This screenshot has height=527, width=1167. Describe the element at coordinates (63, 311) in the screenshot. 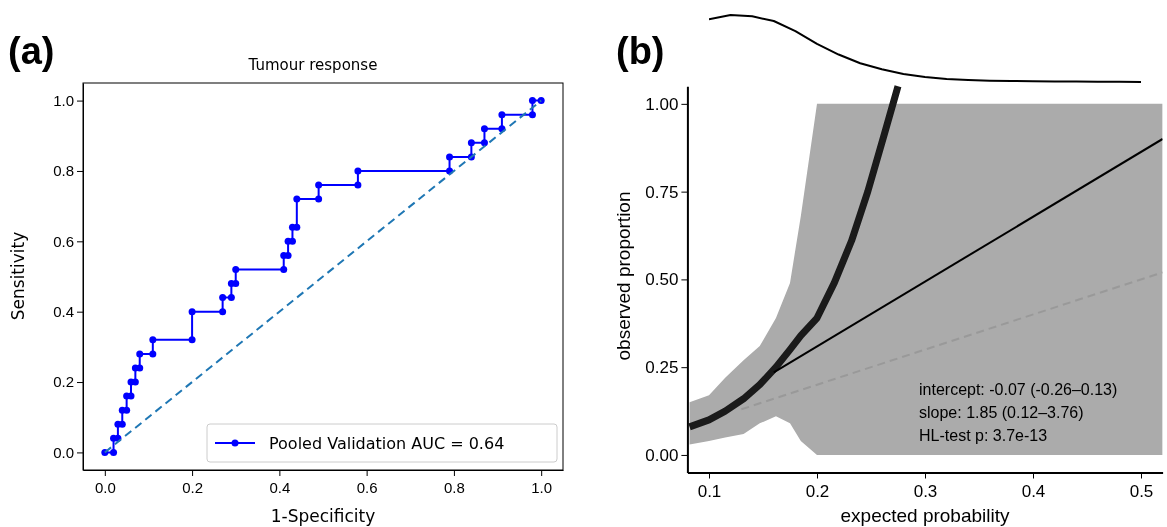

I see `y-tick-label: 0.4` at that location.